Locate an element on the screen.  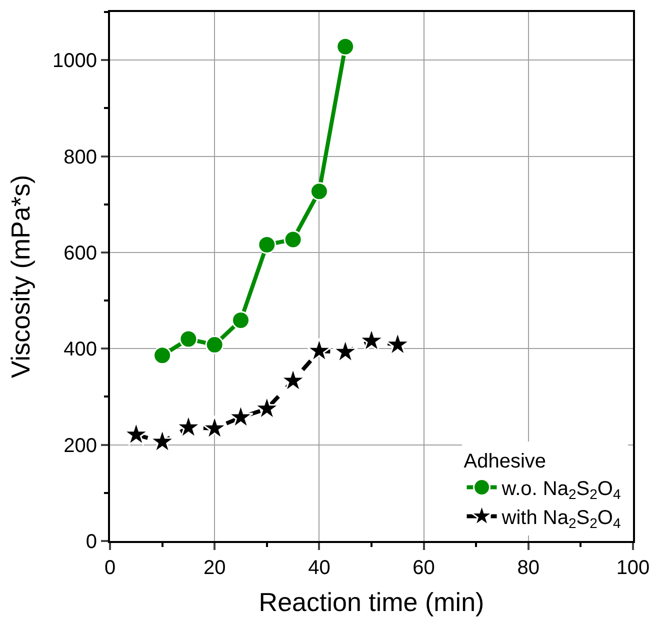
y-tick-label: 200 is located at coordinates (80, 445).